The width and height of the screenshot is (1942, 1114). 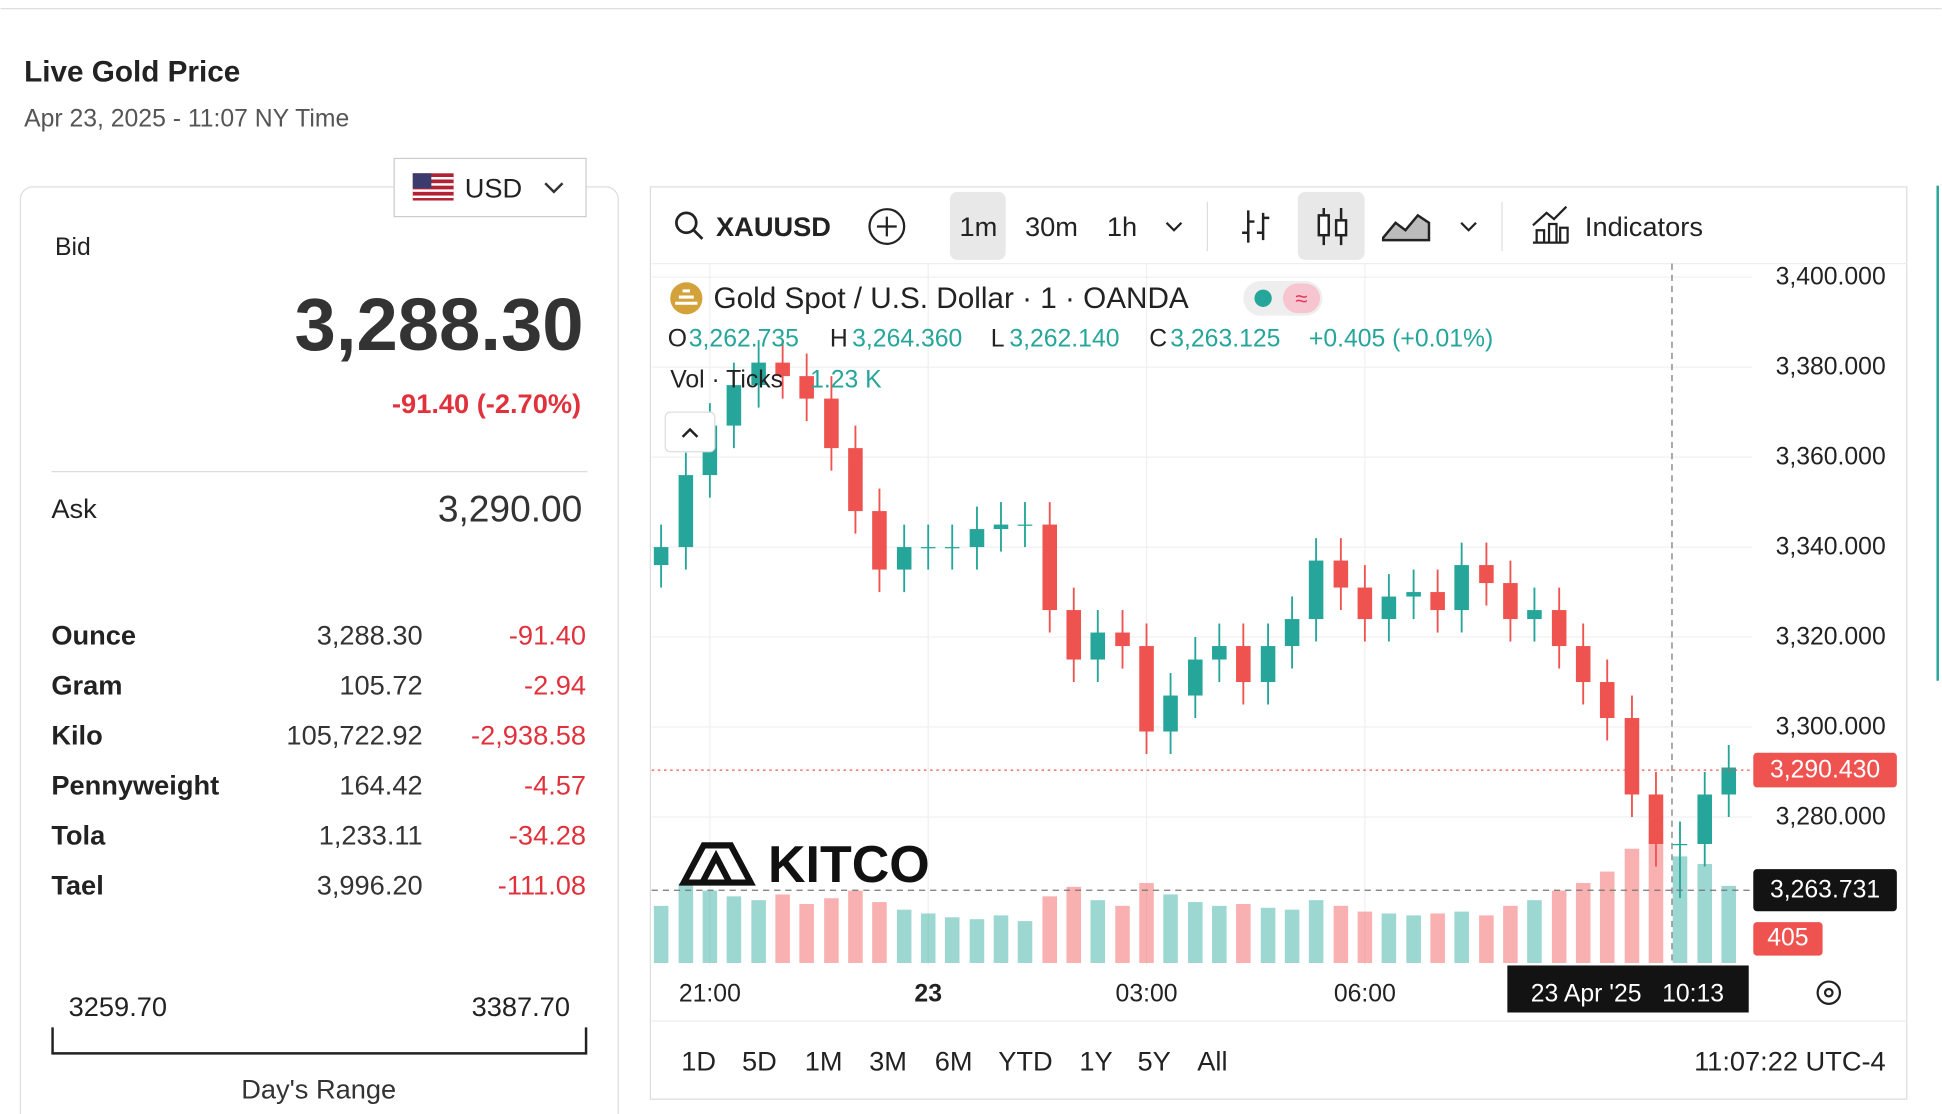 I want to click on settings-icon-center, so click(x=1828, y=992).